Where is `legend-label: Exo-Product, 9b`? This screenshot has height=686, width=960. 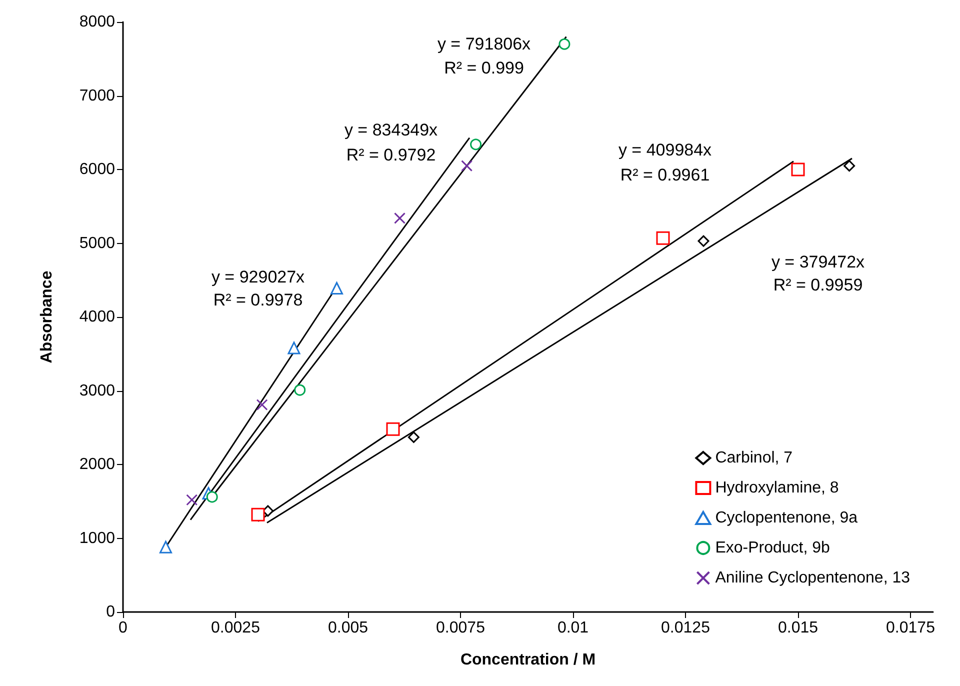
legend-label: Exo-Product, 9b is located at coordinates (772, 548).